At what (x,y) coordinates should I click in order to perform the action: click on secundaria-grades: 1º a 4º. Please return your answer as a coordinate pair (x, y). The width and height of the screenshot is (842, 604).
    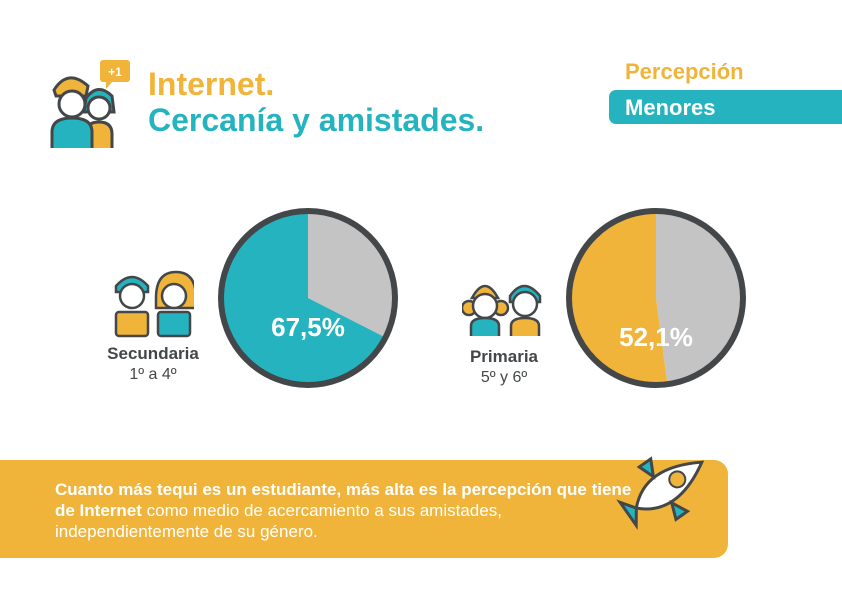
    Looking at the image, I should click on (153, 374).